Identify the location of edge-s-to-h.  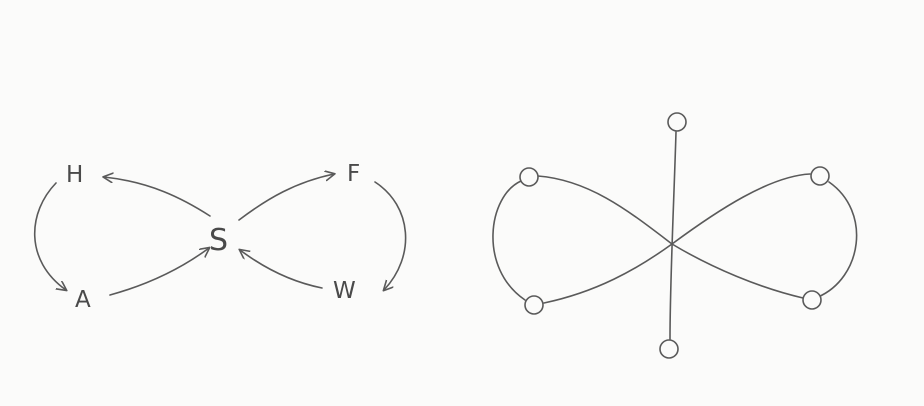
(157, 197).